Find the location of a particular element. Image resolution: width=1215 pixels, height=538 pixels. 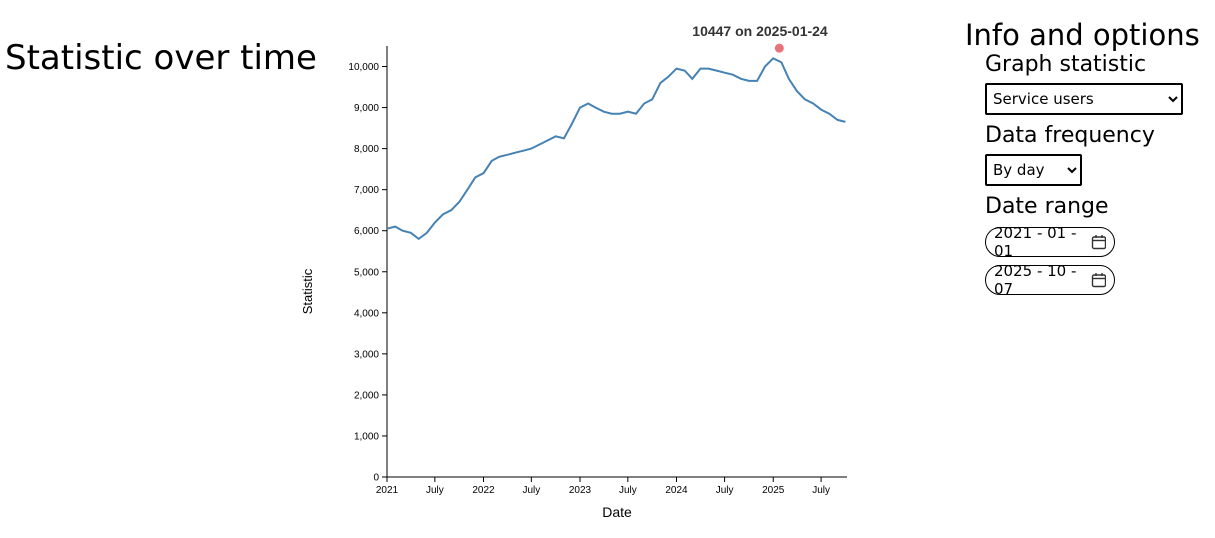

x-tick-label: 2024 is located at coordinates (676, 490).